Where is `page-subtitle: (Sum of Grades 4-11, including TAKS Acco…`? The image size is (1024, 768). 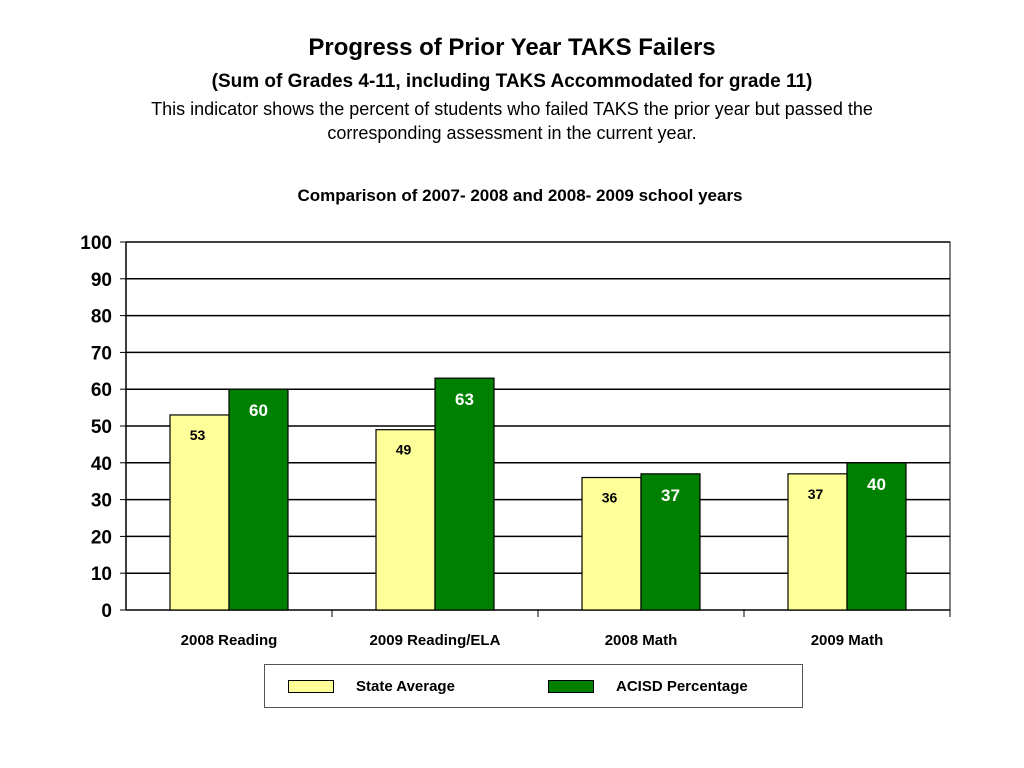
page-subtitle: (Sum of Grades 4-11, including TAKS Acco… is located at coordinates (512, 81).